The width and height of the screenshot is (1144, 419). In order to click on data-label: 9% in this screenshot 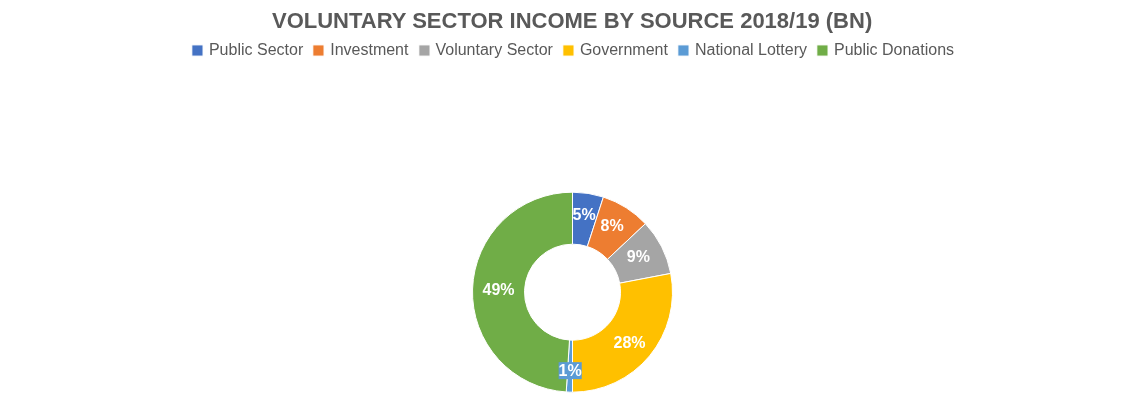, I will do `click(638, 257)`.